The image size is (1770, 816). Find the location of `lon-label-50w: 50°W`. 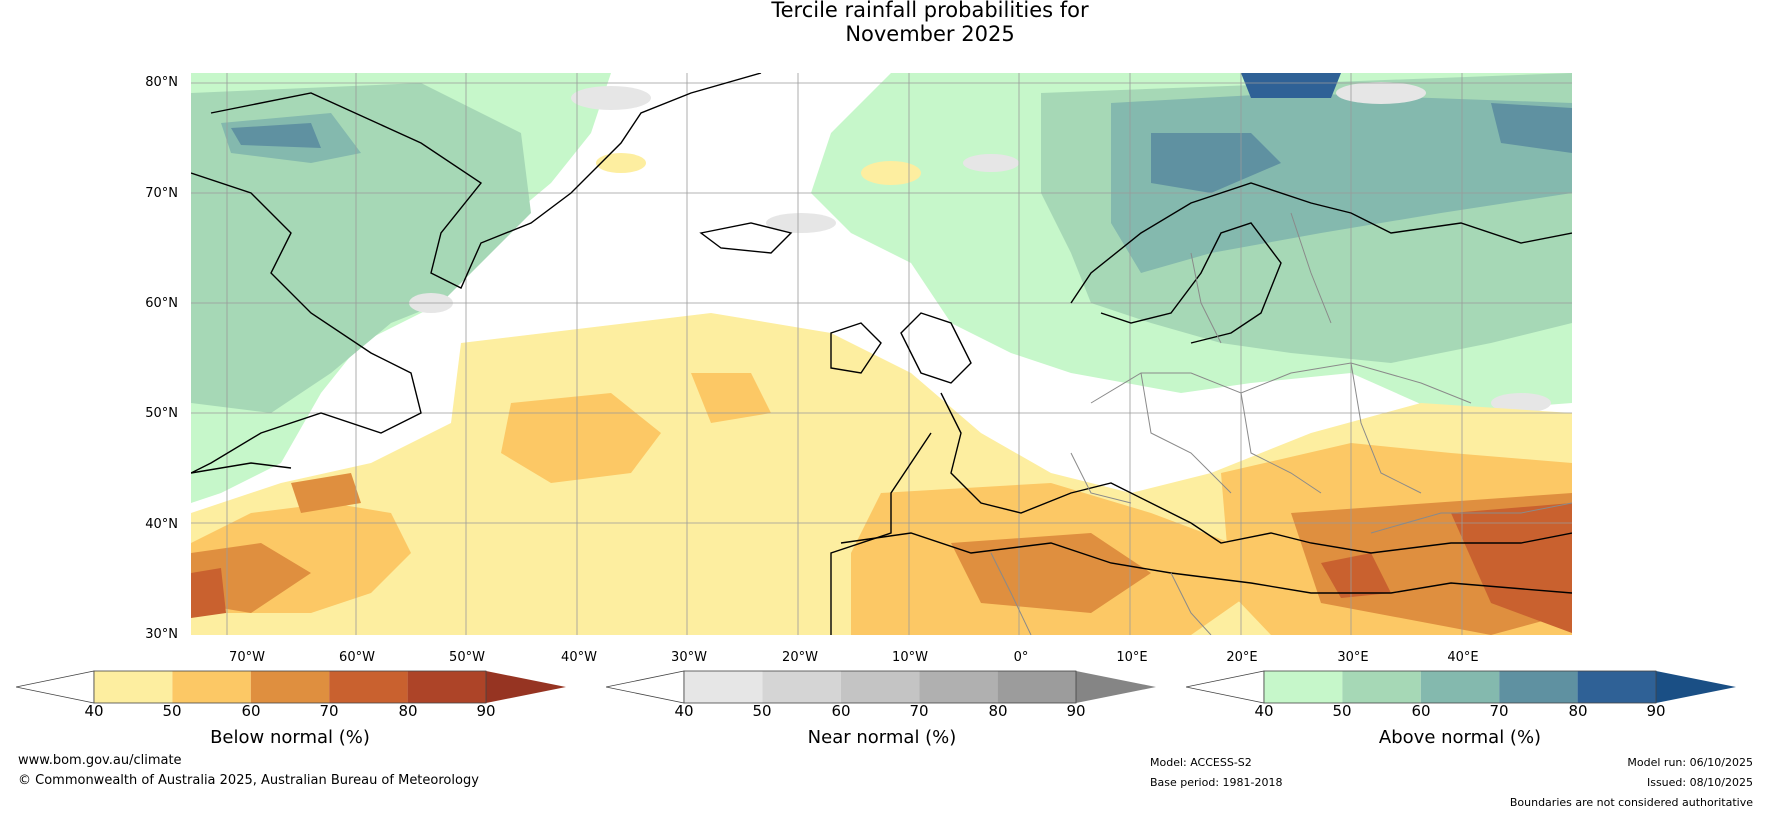

lon-label-50w: 50°W is located at coordinates (467, 657).